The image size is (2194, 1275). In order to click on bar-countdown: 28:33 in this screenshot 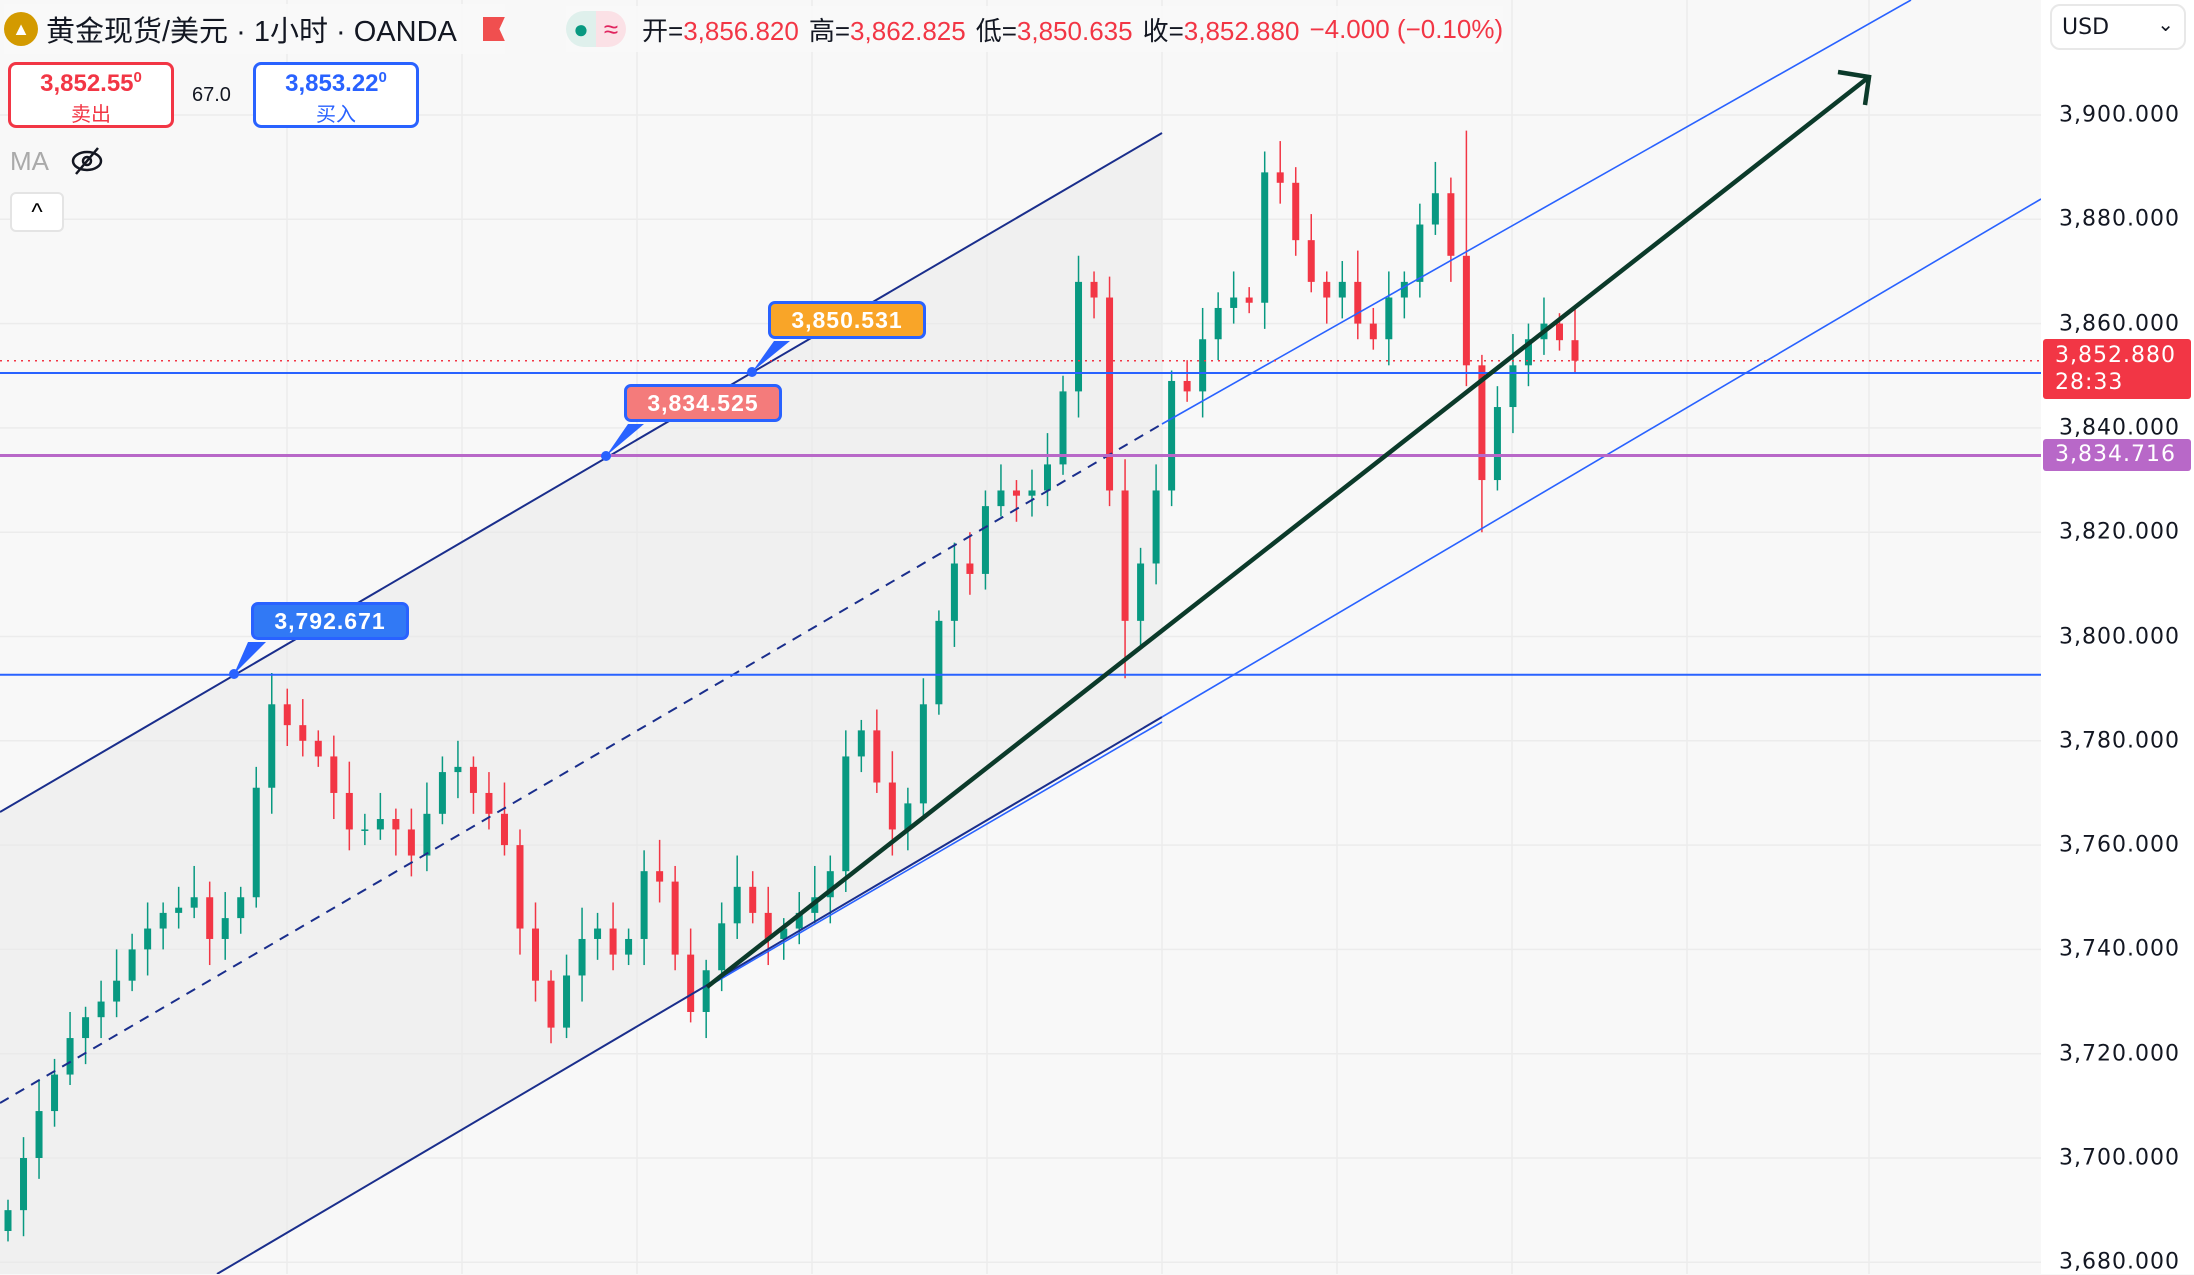, I will do `click(2089, 382)`.